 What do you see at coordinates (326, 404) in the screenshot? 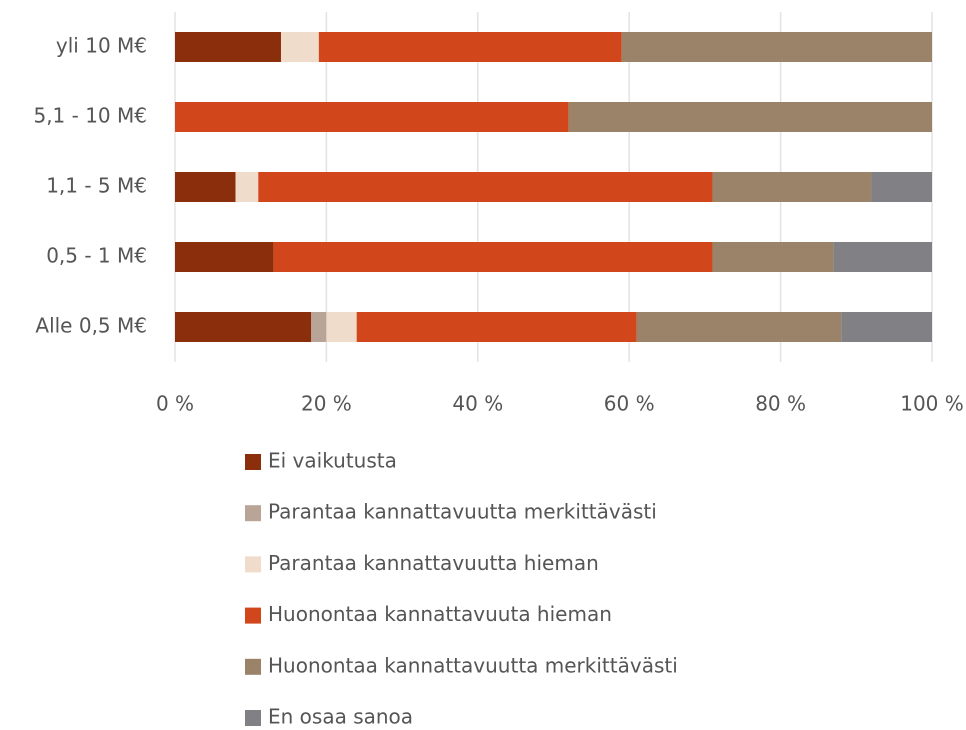
I see `x-tick-label: 20 %` at bounding box center [326, 404].